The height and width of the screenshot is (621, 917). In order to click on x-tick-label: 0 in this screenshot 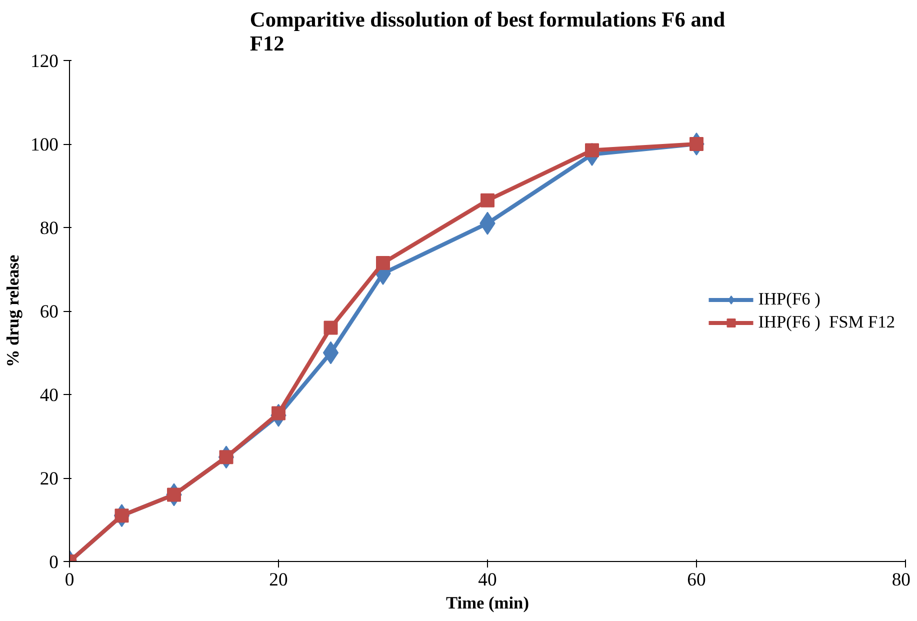, I will do `click(69, 580)`.